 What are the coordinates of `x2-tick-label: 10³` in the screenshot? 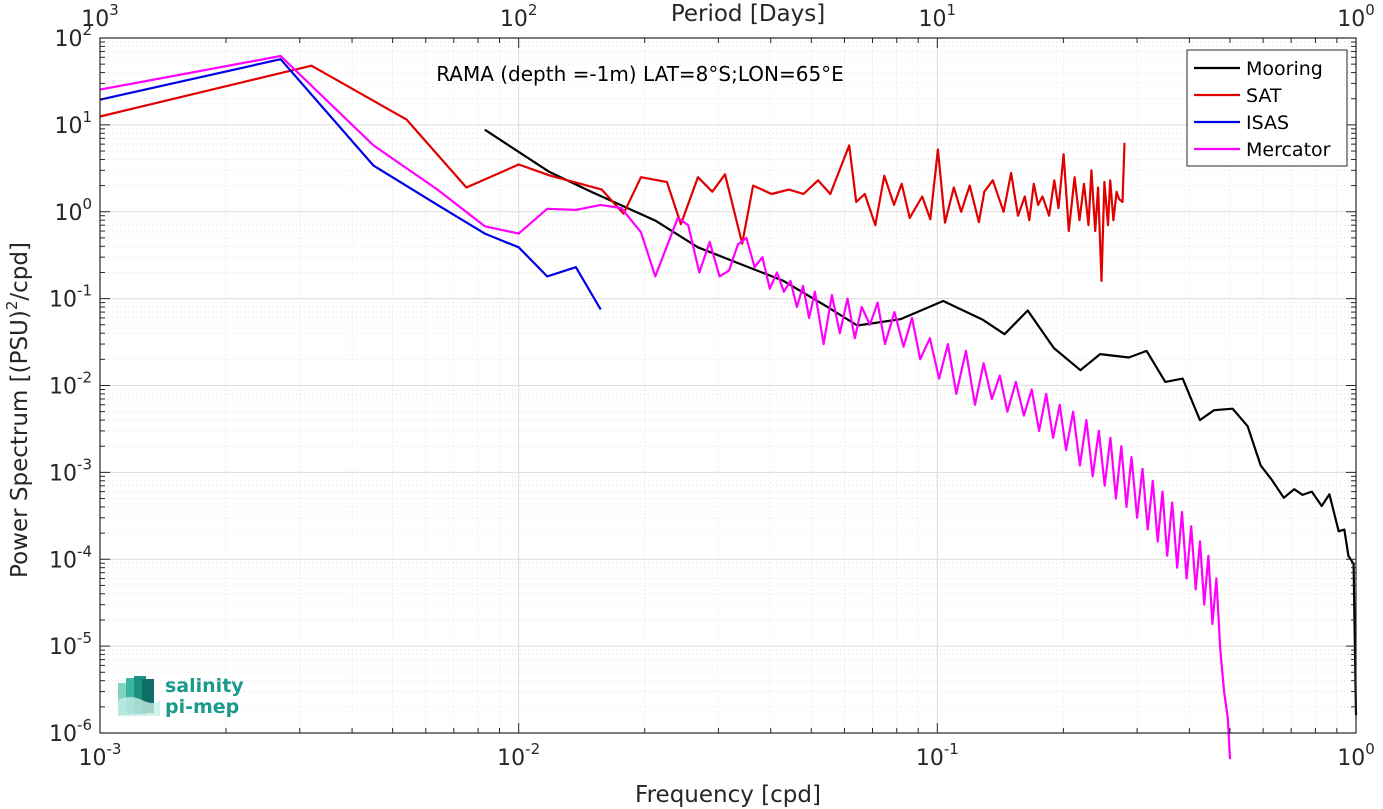 It's located at (100, 16).